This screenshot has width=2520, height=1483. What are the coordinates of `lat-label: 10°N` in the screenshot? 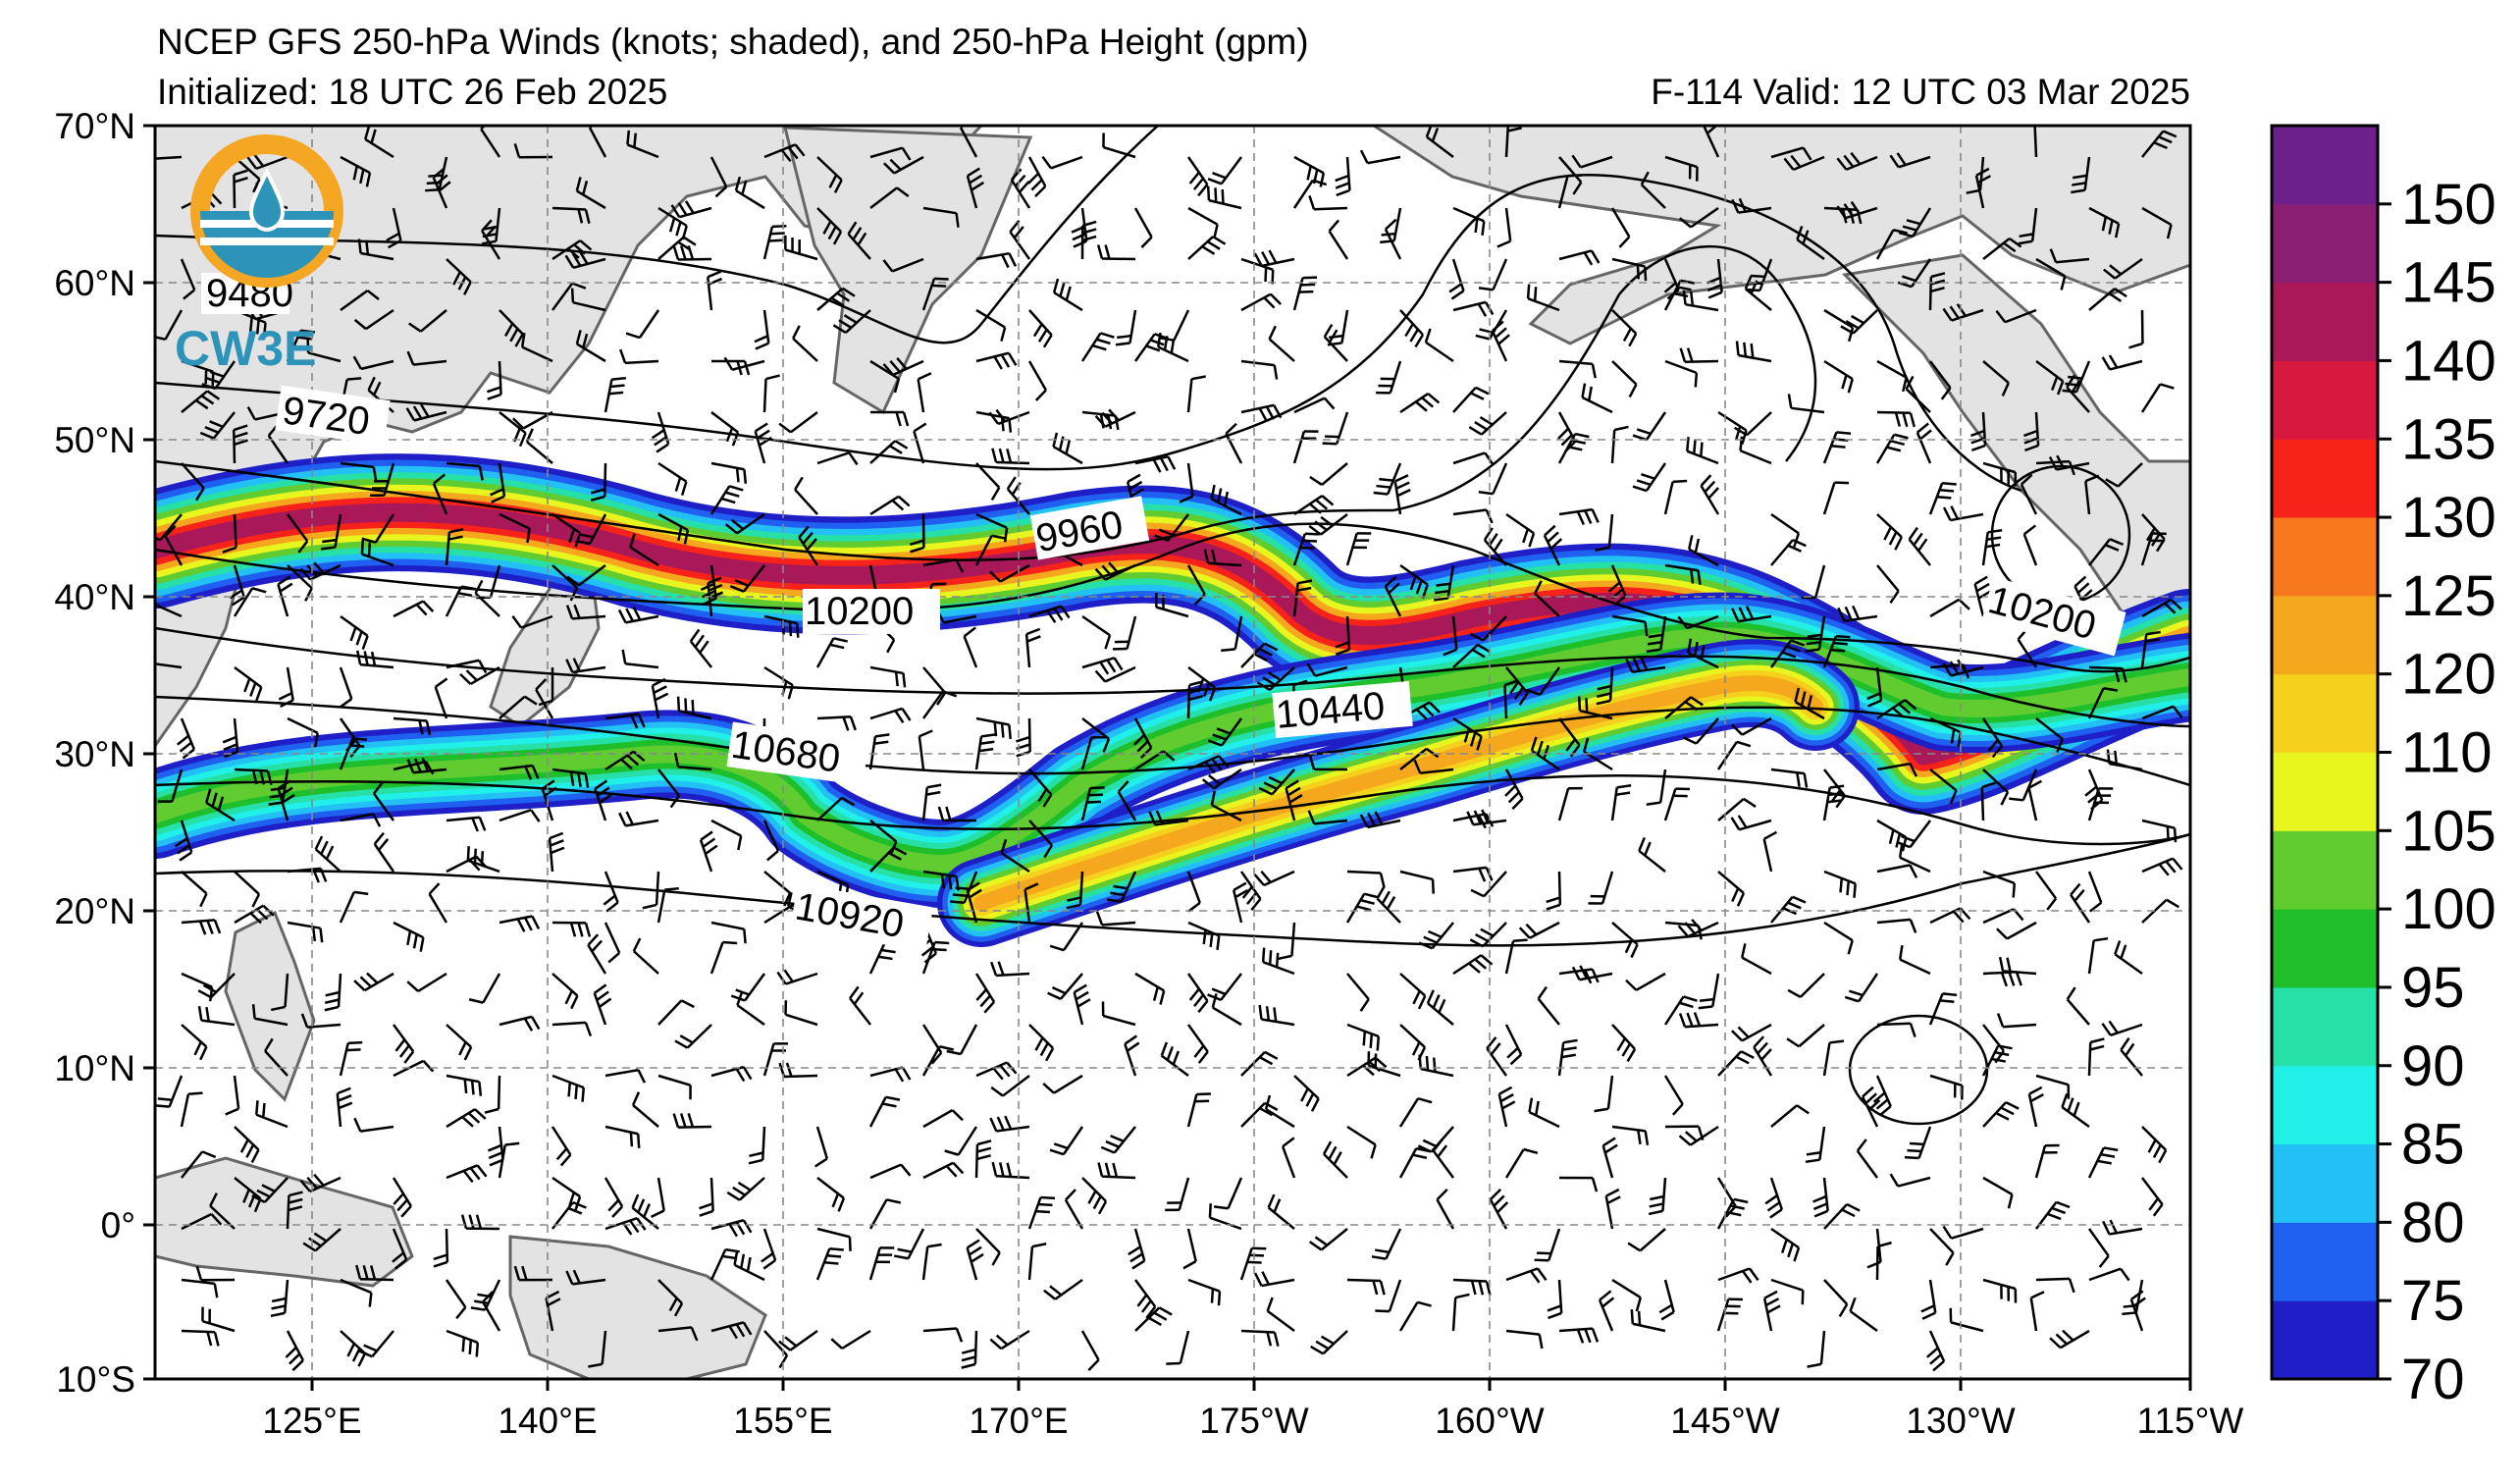 It's located at (94, 1068).